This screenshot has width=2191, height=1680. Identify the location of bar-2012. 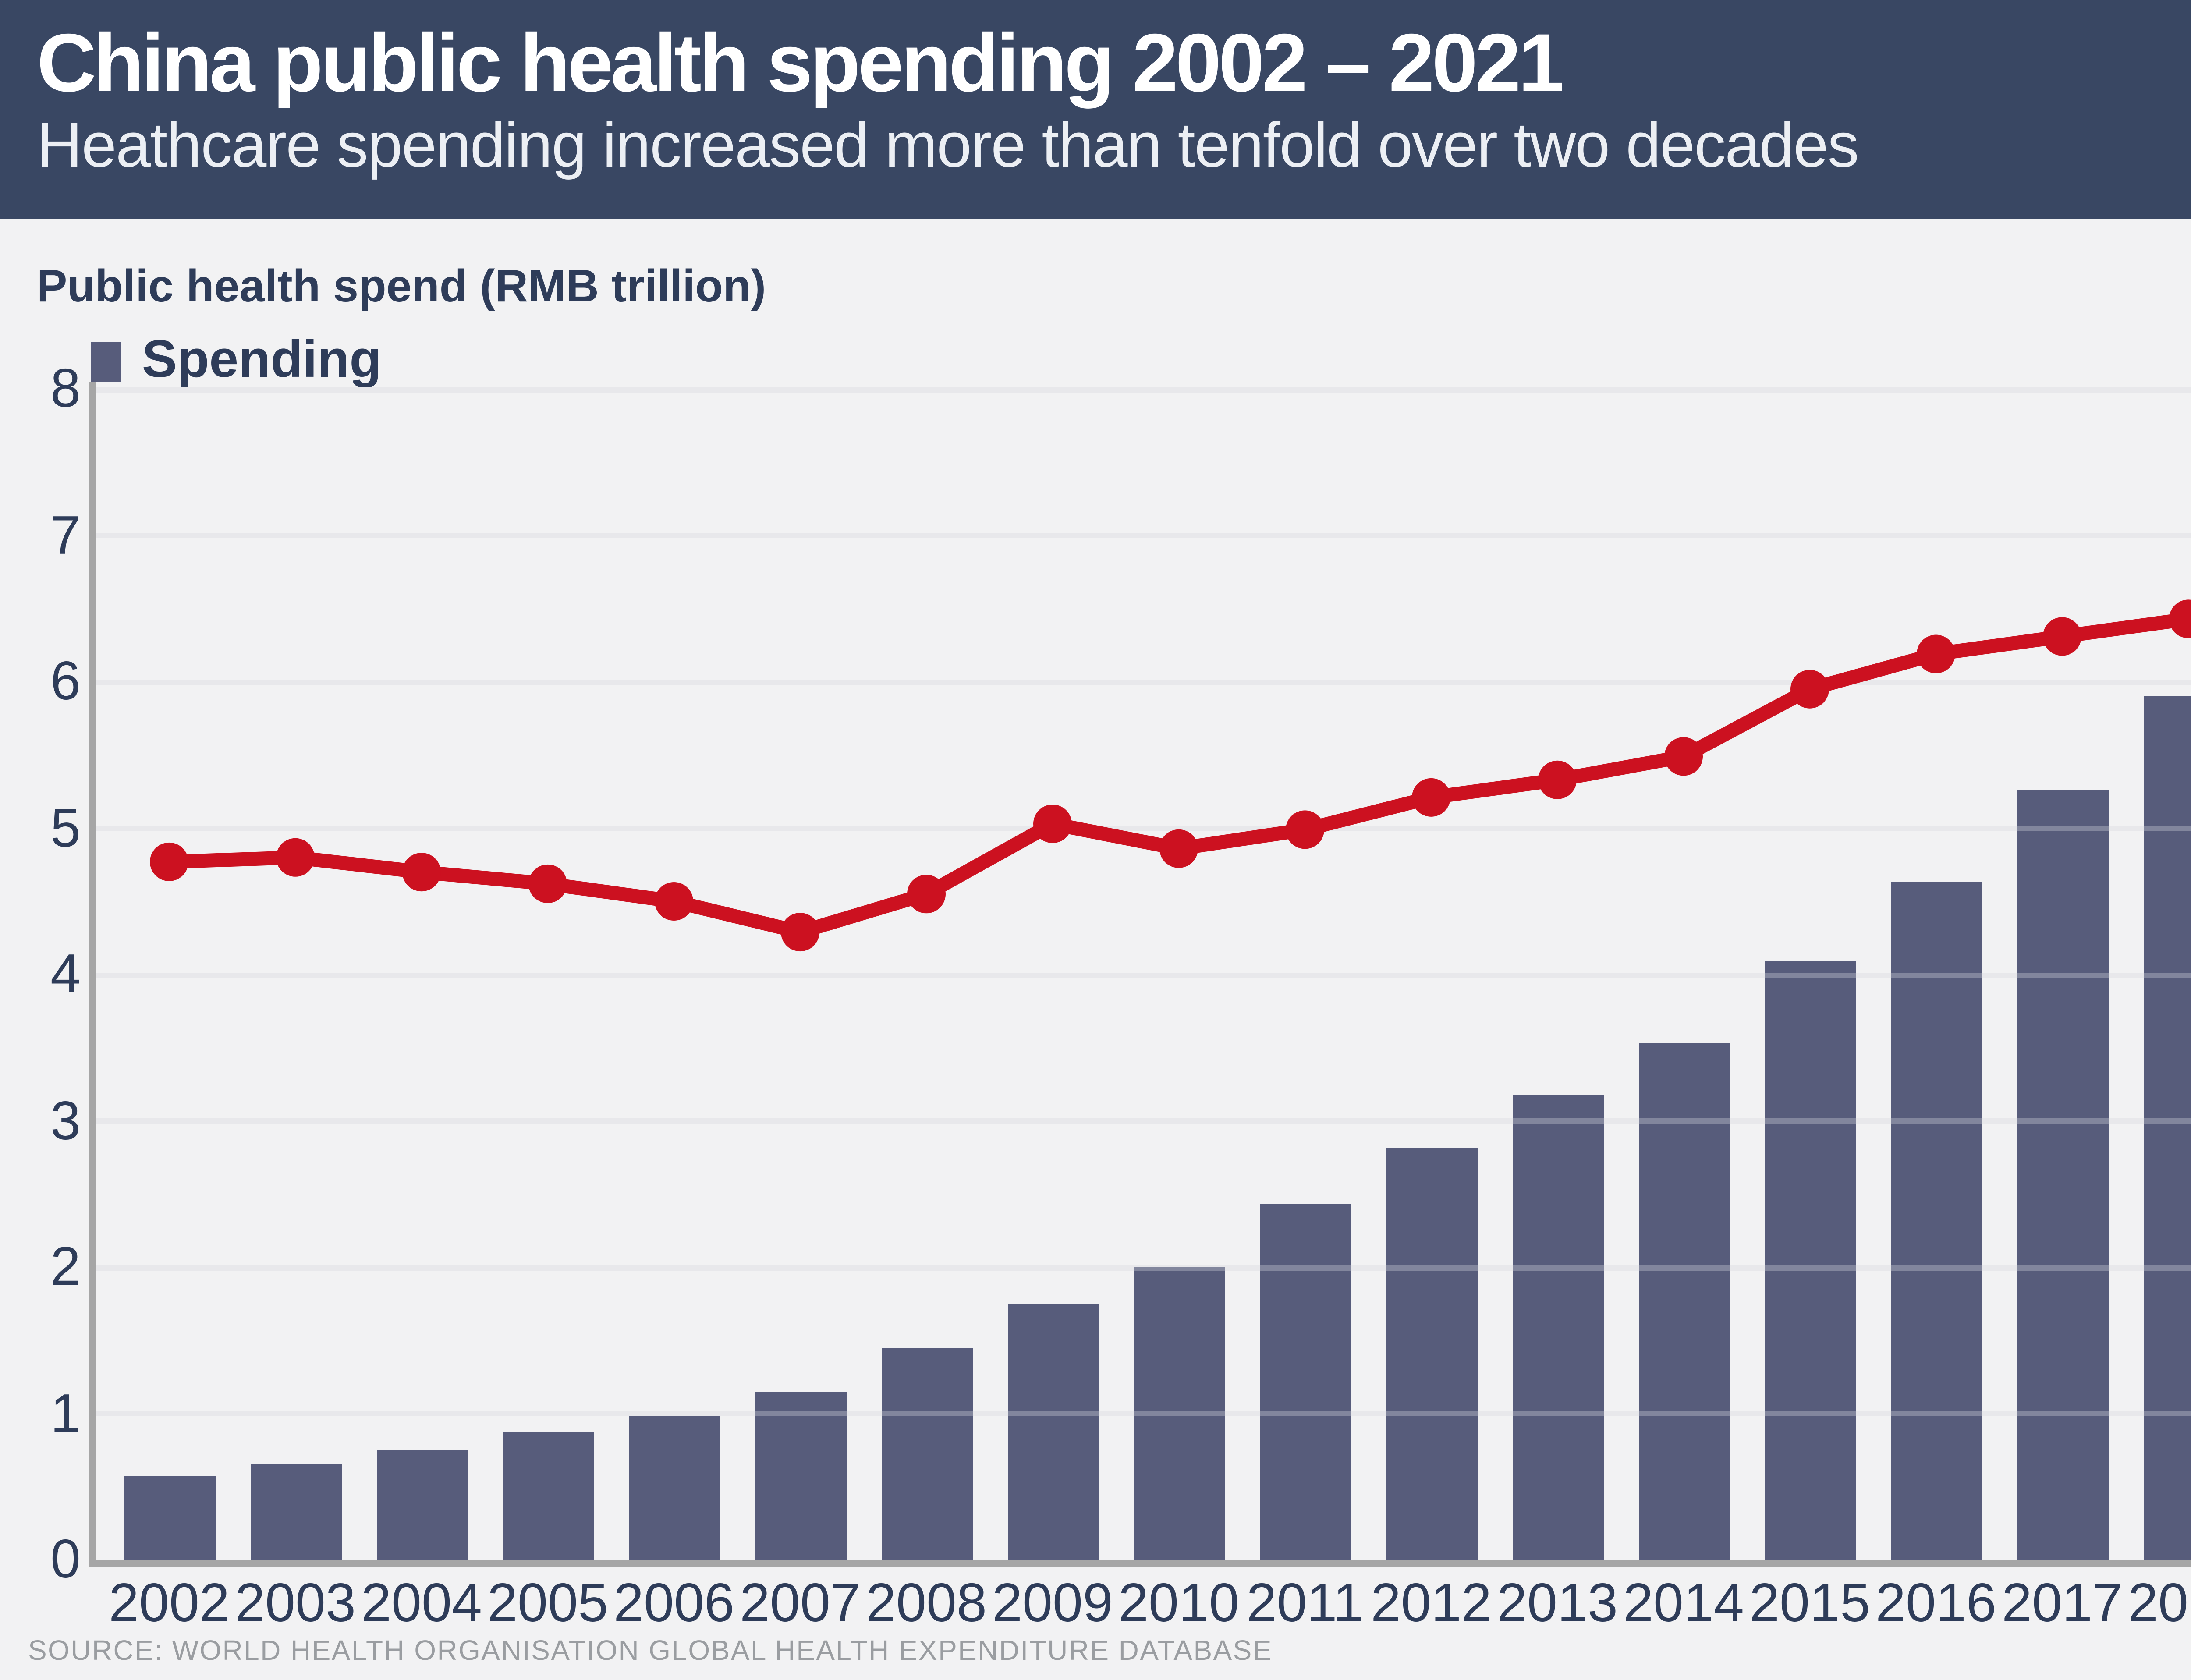
(1431, 1354).